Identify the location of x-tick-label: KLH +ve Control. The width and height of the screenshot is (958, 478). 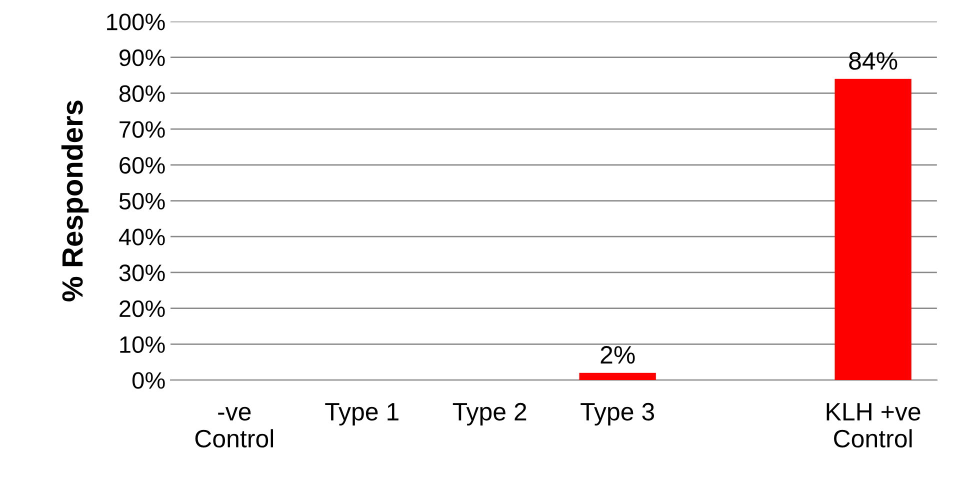
(873, 425).